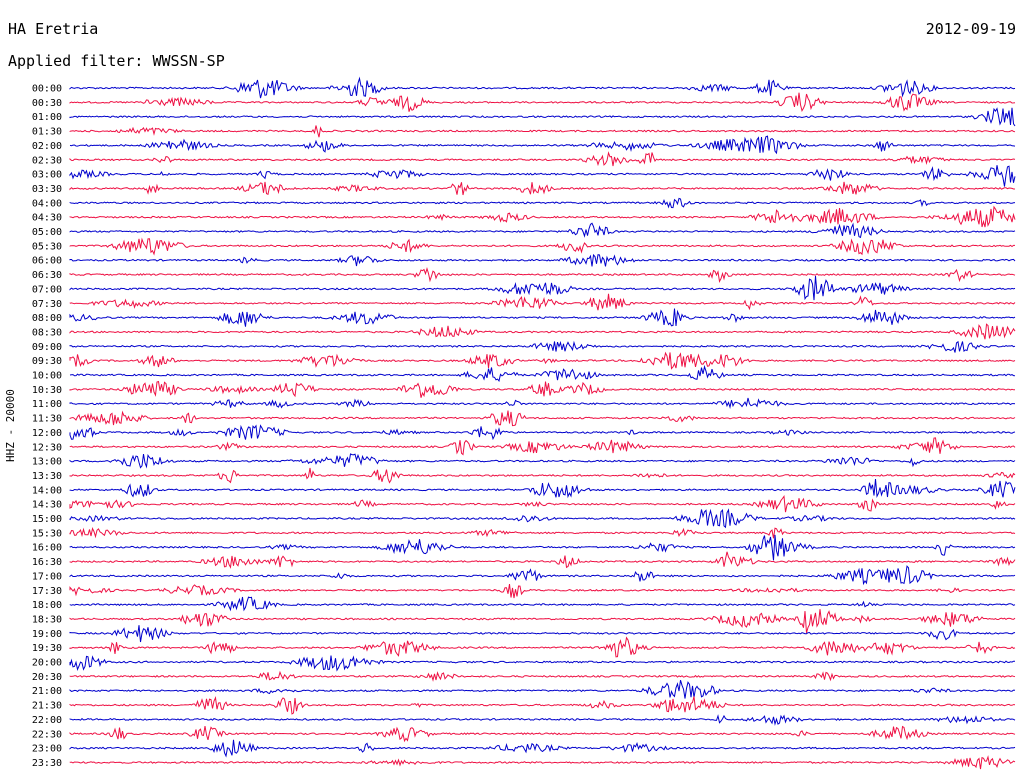  I want to click on time-tick-label: 10:30, so click(47, 390).